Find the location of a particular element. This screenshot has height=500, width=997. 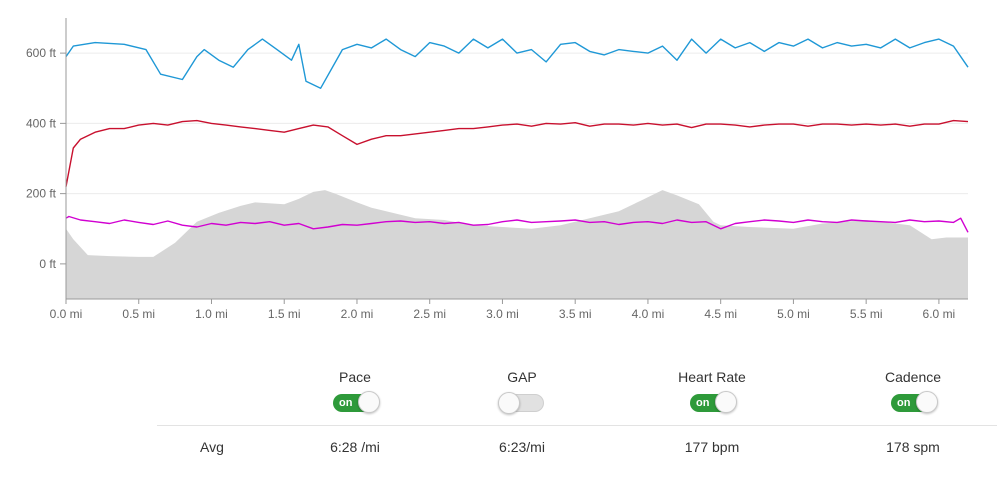

heart-rate-toggle-state: on is located at coordinates (703, 403).